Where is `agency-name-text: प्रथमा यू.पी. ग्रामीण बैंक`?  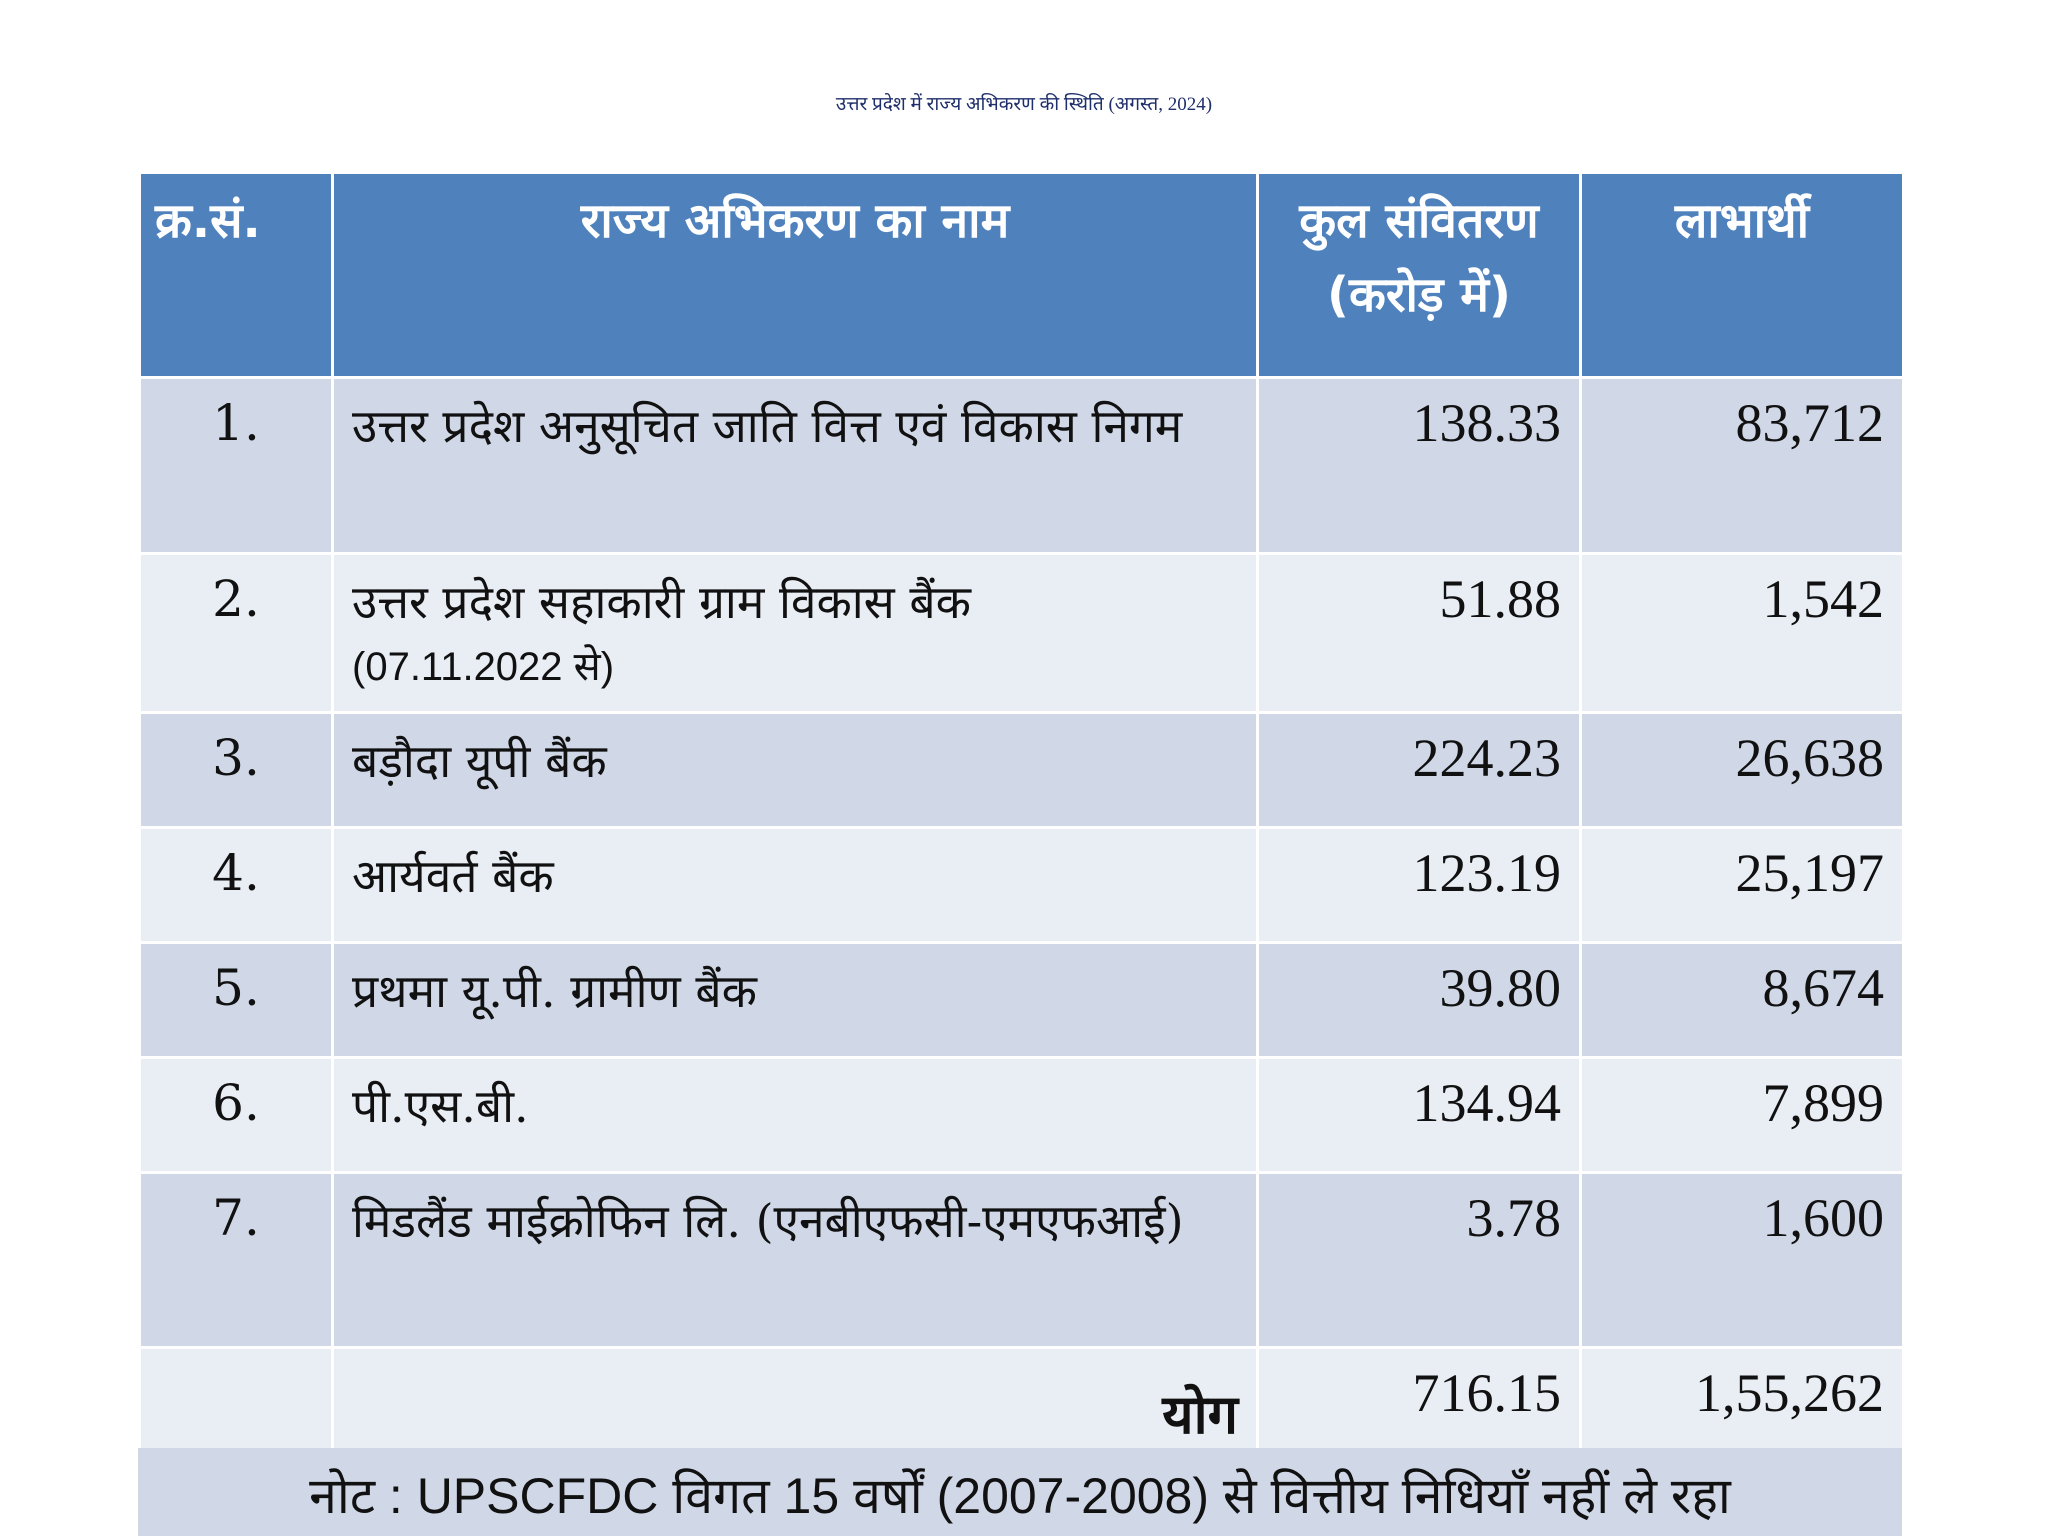 agency-name-text: प्रथमा यू.पी. ग्रामीण बैंक is located at coordinates (554, 991).